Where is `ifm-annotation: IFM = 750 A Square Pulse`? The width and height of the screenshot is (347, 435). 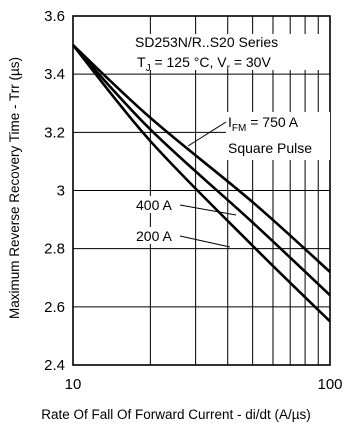
ifm-annotation: IFM = 750 A Square Pulse is located at coordinates (258, 136).